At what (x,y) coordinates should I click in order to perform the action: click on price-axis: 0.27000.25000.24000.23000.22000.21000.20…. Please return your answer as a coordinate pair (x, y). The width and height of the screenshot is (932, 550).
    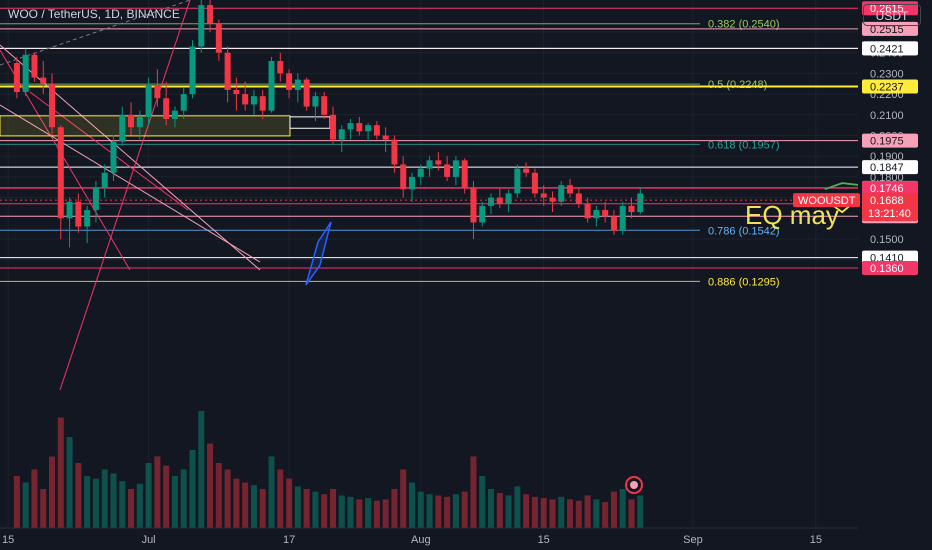
    Looking at the image, I should click on (862, 275).